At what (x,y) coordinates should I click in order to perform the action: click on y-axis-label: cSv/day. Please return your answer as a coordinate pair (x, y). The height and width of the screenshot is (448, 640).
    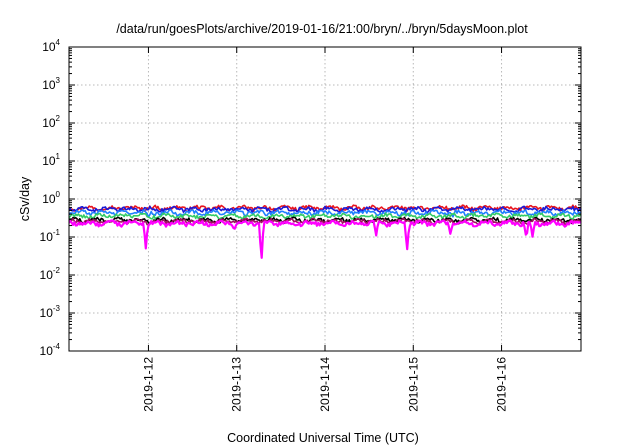
    Looking at the image, I should click on (25, 198).